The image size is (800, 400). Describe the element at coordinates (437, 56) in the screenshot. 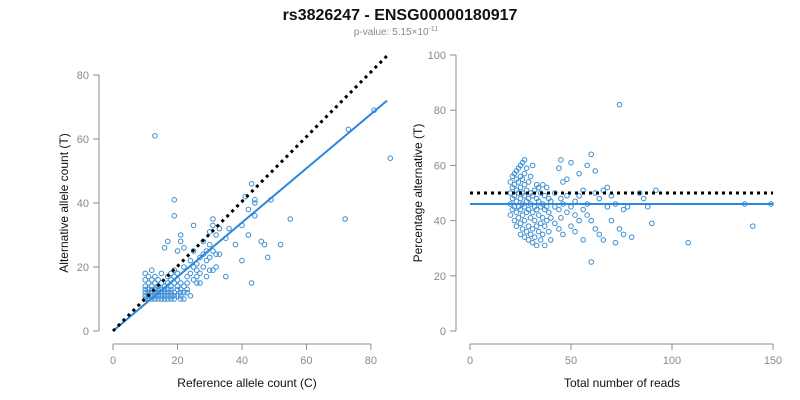

I see `y-tick-label: 100` at that location.